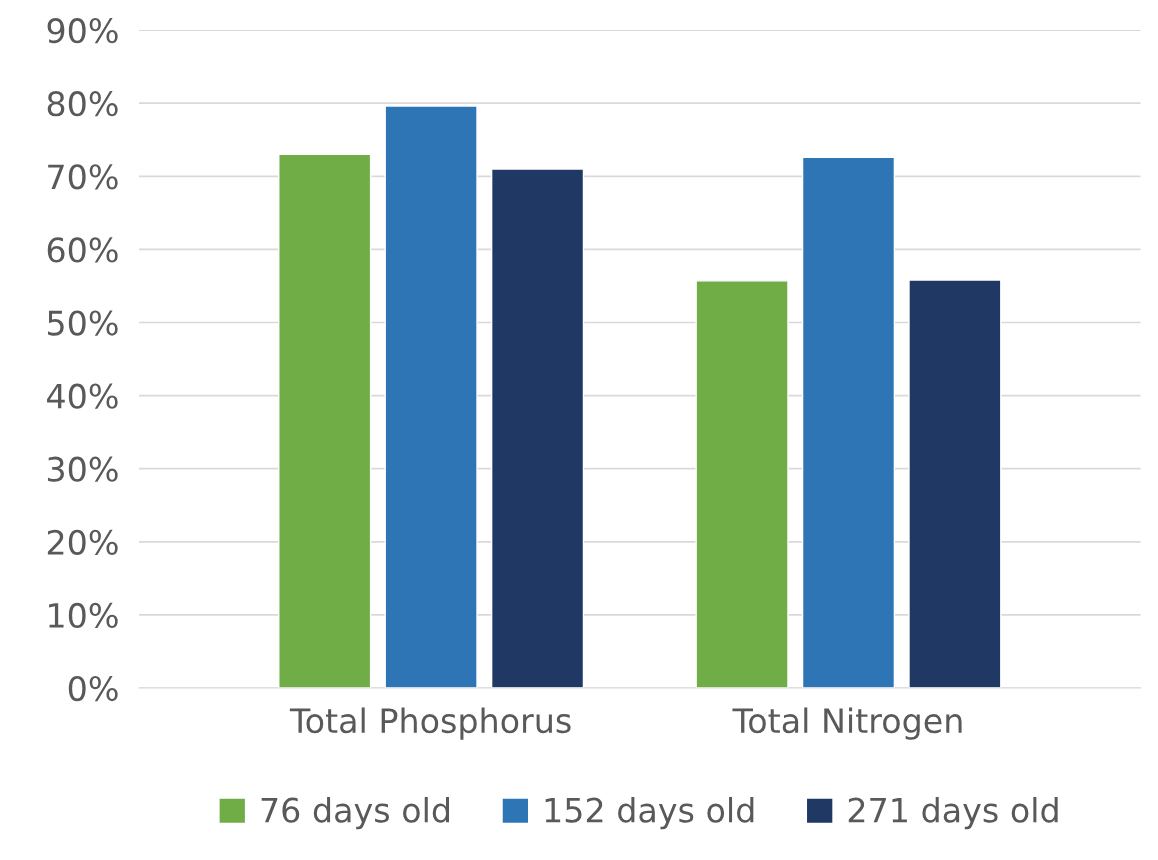  What do you see at coordinates (82, 104) in the screenshot?
I see `y-tick-label: 80%` at bounding box center [82, 104].